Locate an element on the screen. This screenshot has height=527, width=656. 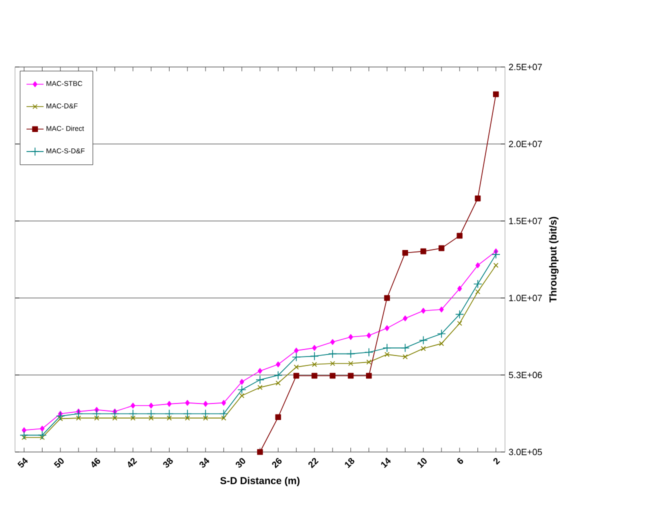
y-tick-label: 5.3E+06 is located at coordinates (525, 375).